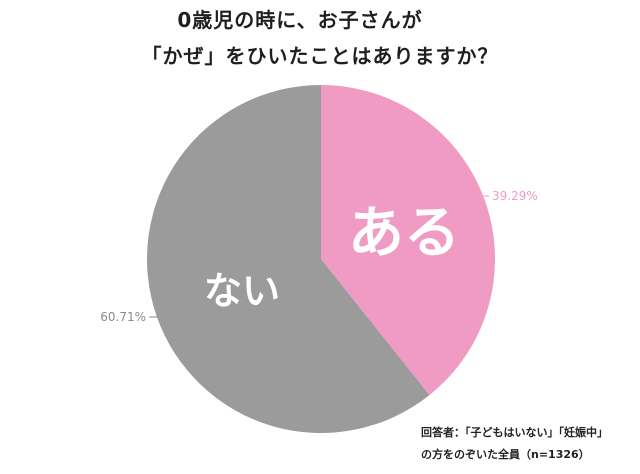 This screenshot has width=640, height=474. I want to click on chart-title-line-1: 0歳児の時に、お子さんが, so click(300, 20).